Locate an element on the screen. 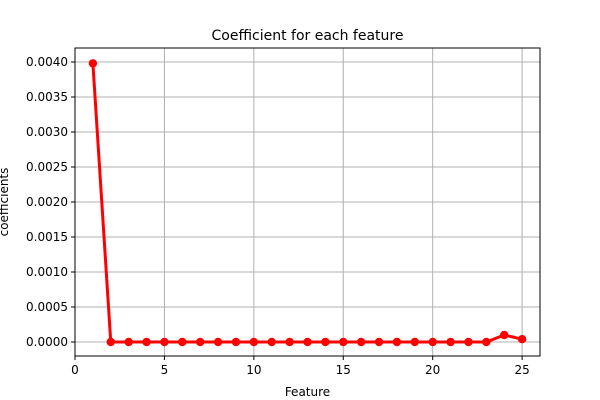  x-tick-label: 15 is located at coordinates (343, 370).